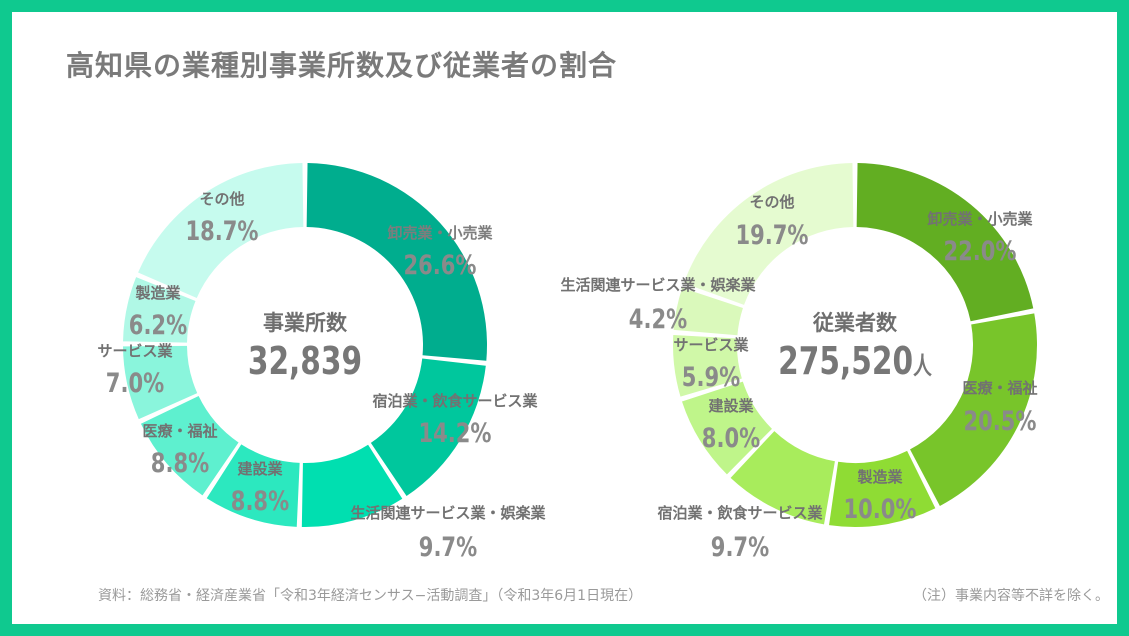 This screenshot has height=636, width=1129. I want to click on center-unit: 人, so click(922, 367).